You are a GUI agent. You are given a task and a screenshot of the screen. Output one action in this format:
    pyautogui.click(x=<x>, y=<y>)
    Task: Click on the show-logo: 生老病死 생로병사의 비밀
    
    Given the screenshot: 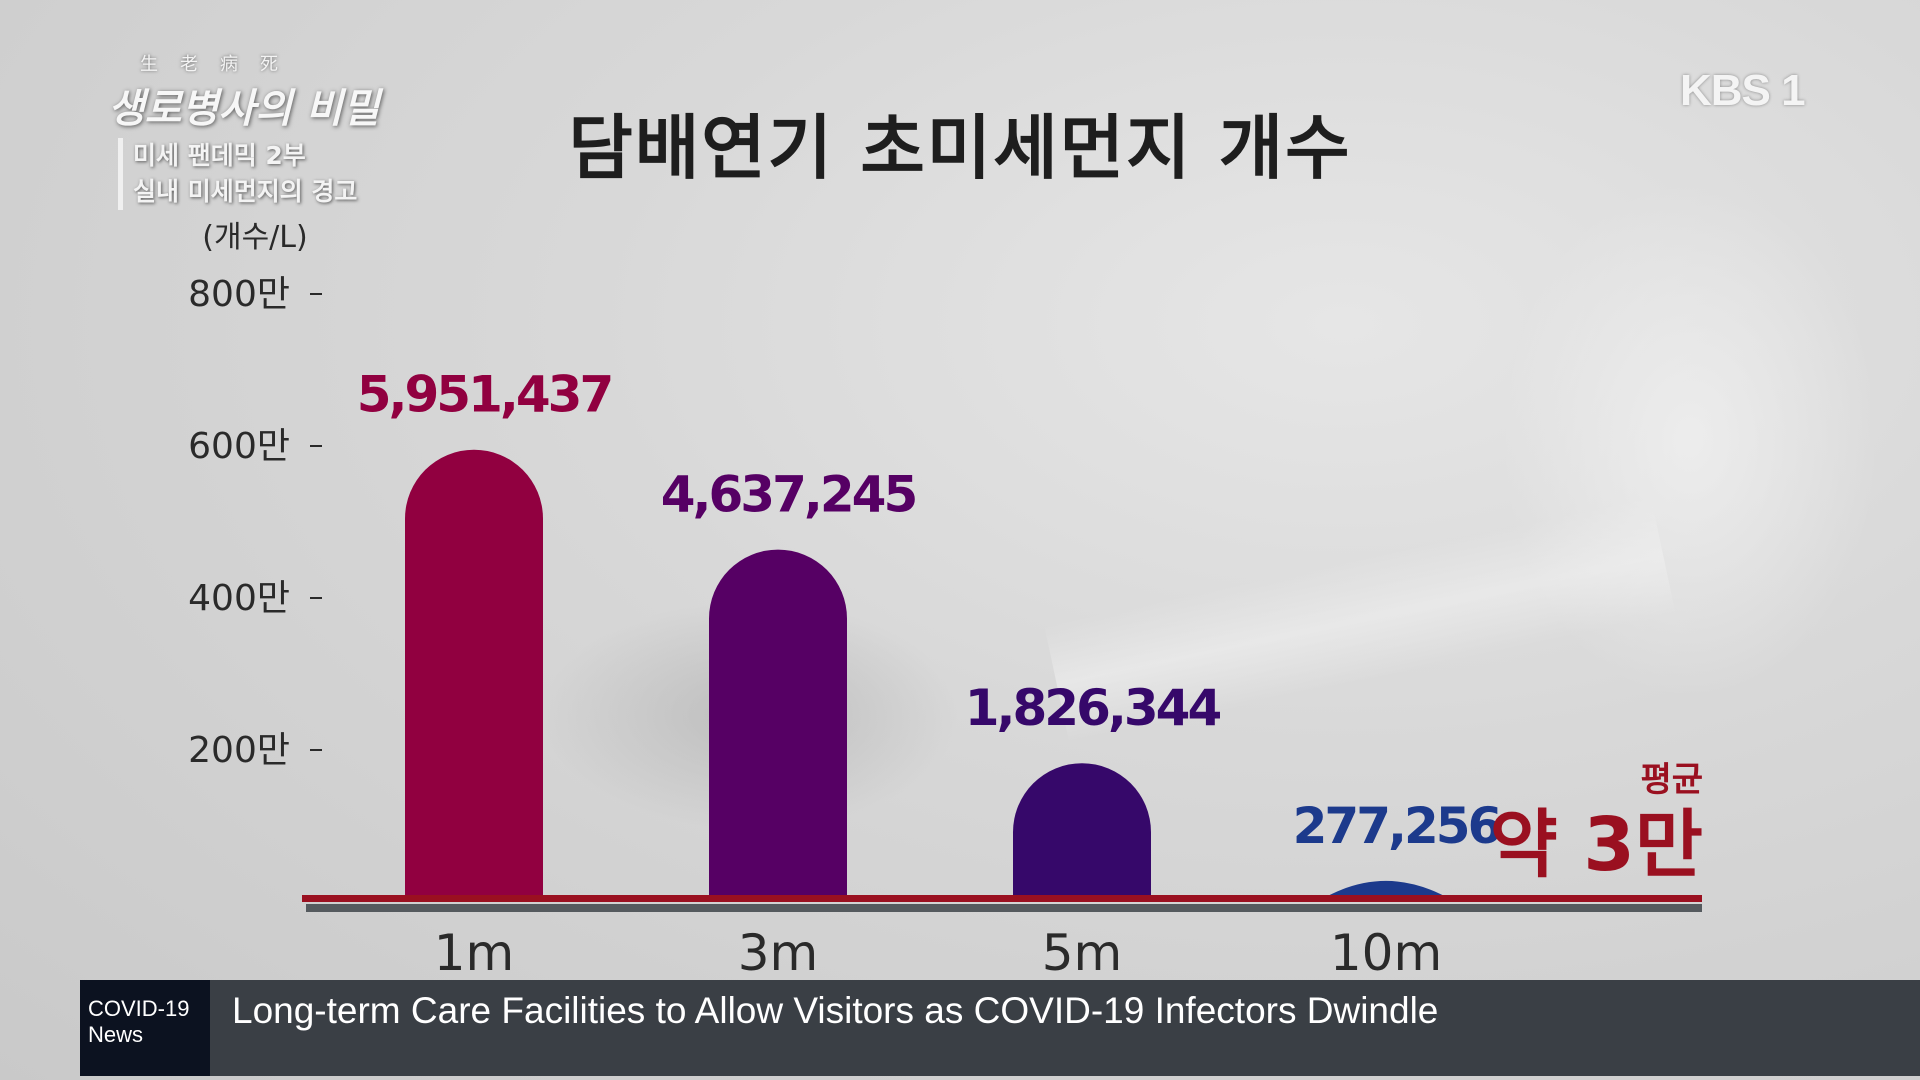 What is the action you would take?
    pyautogui.click(x=273, y=92)
    